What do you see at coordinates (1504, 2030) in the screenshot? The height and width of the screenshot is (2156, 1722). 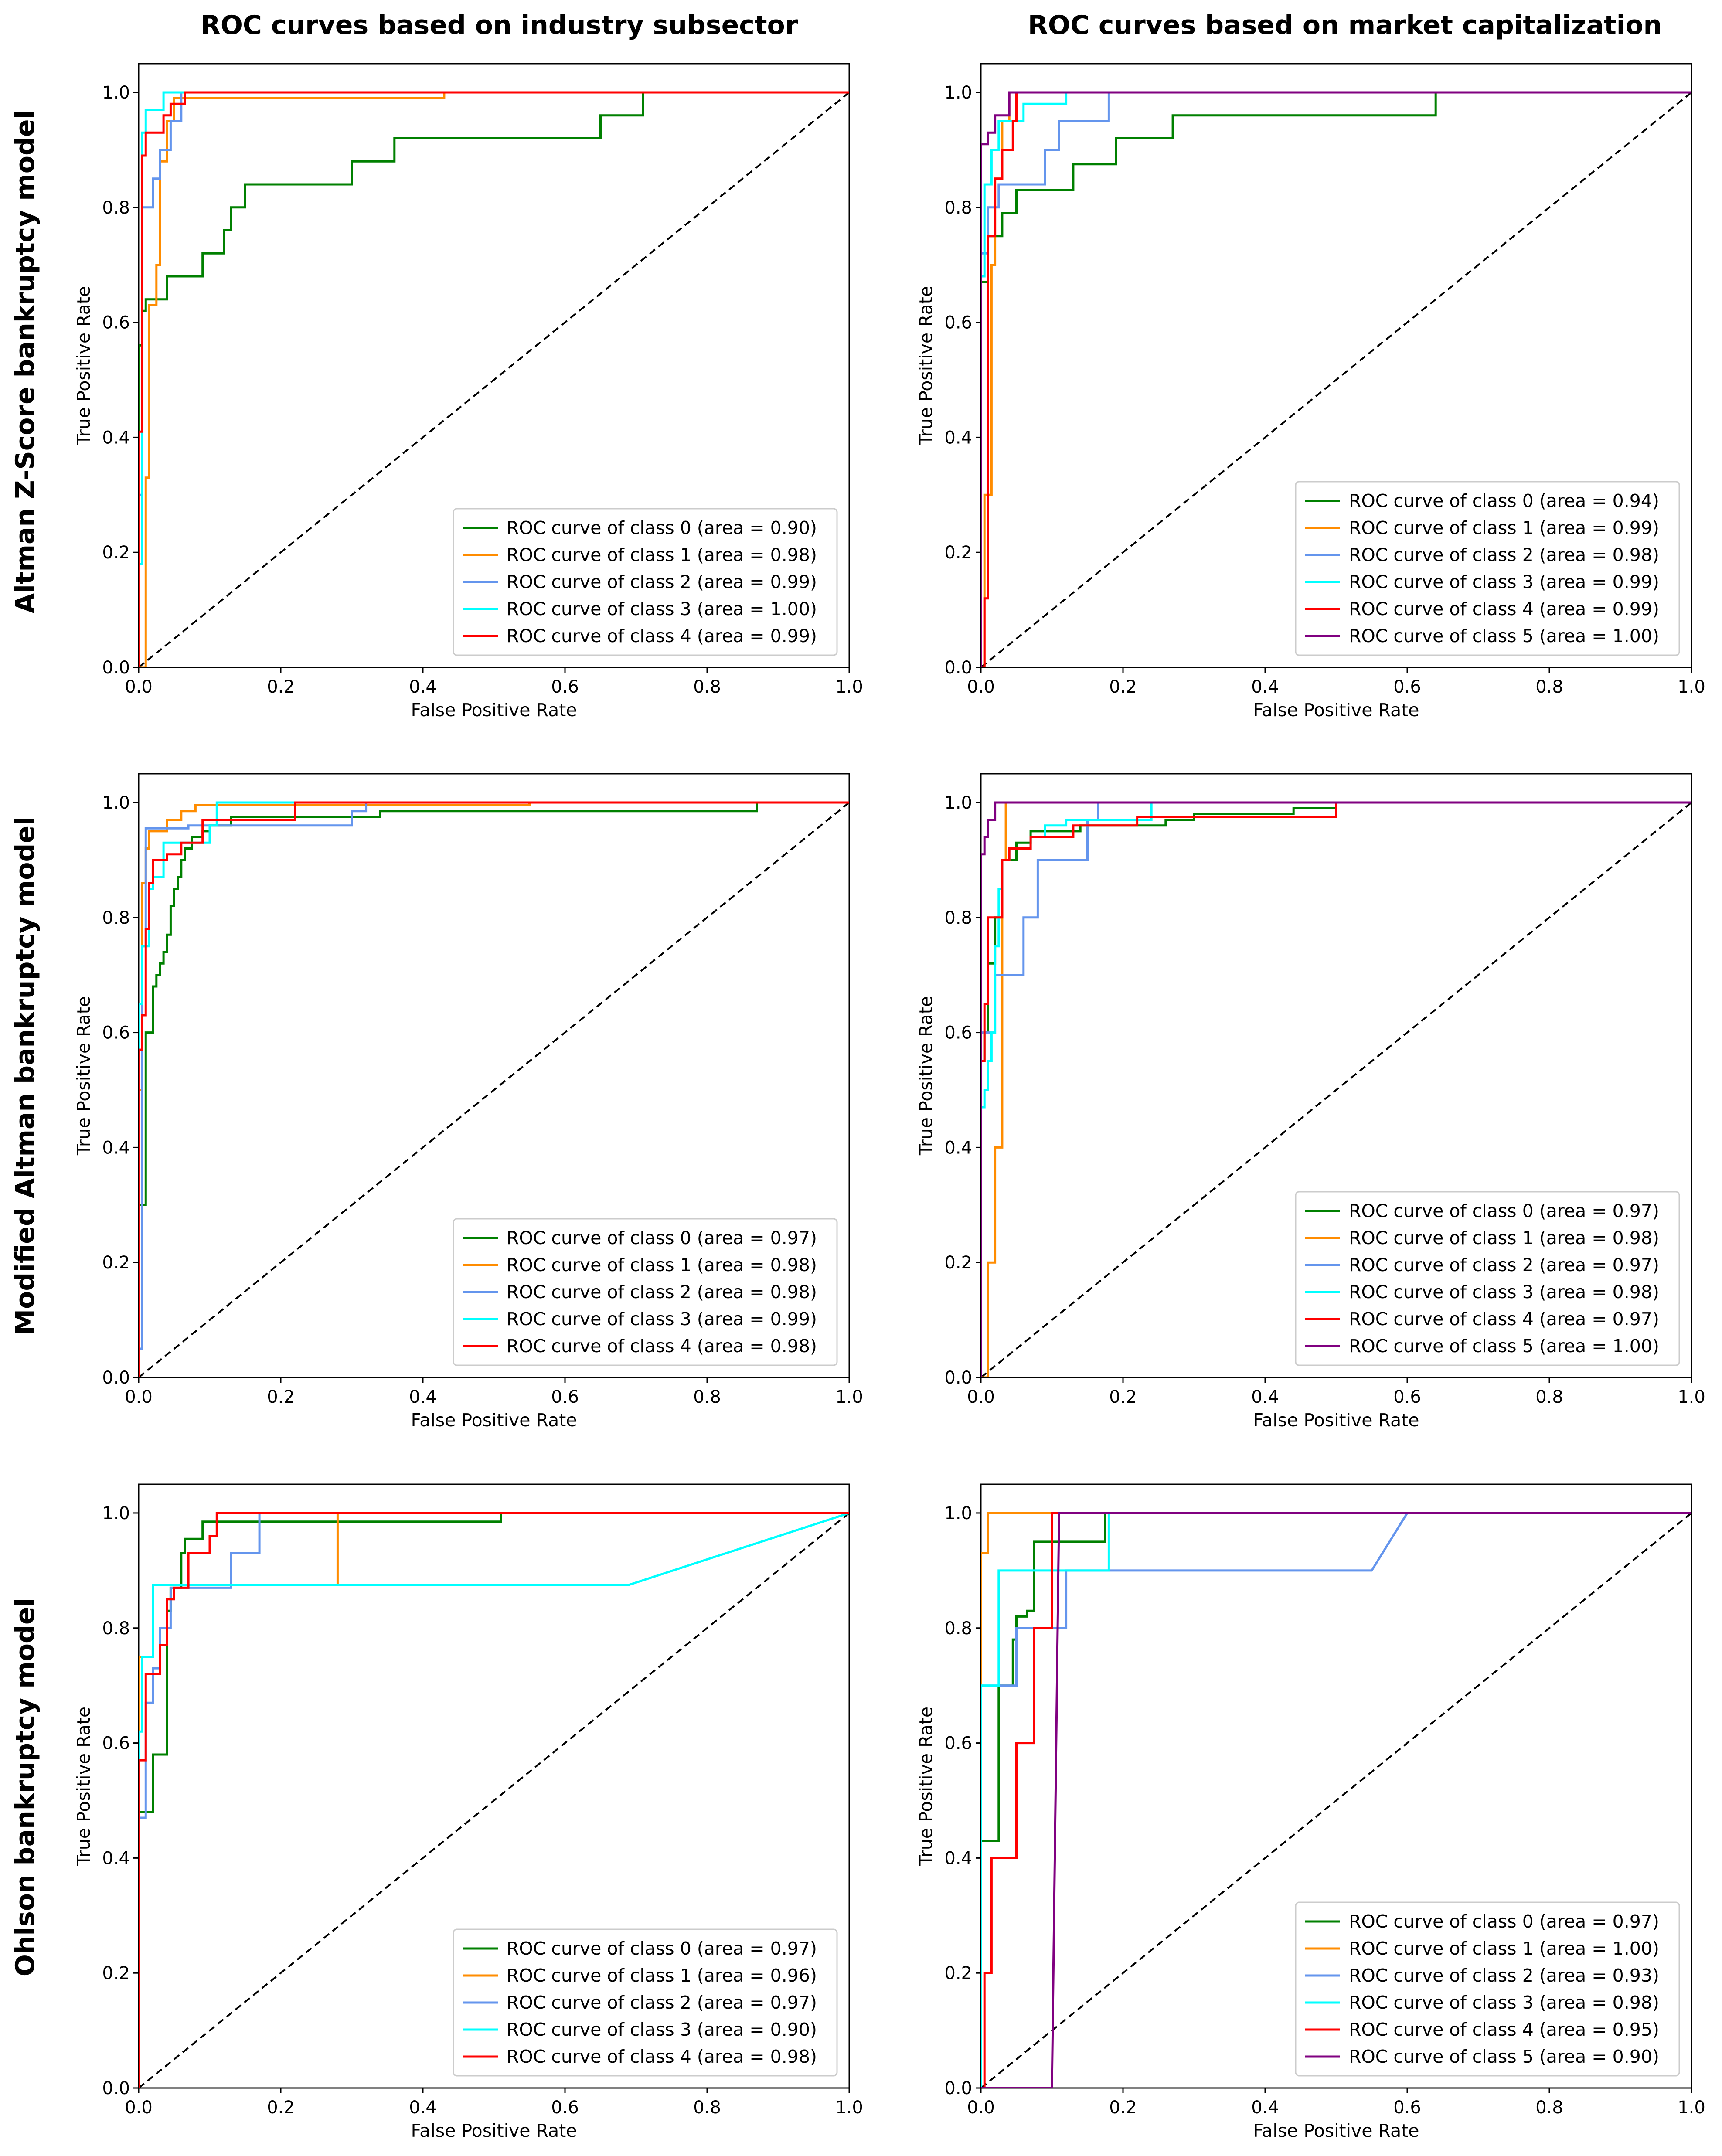 I see `legend-label-class-4: ROC curve of class 4 (area = 0.95)` at bounding box center [1504, 2030].